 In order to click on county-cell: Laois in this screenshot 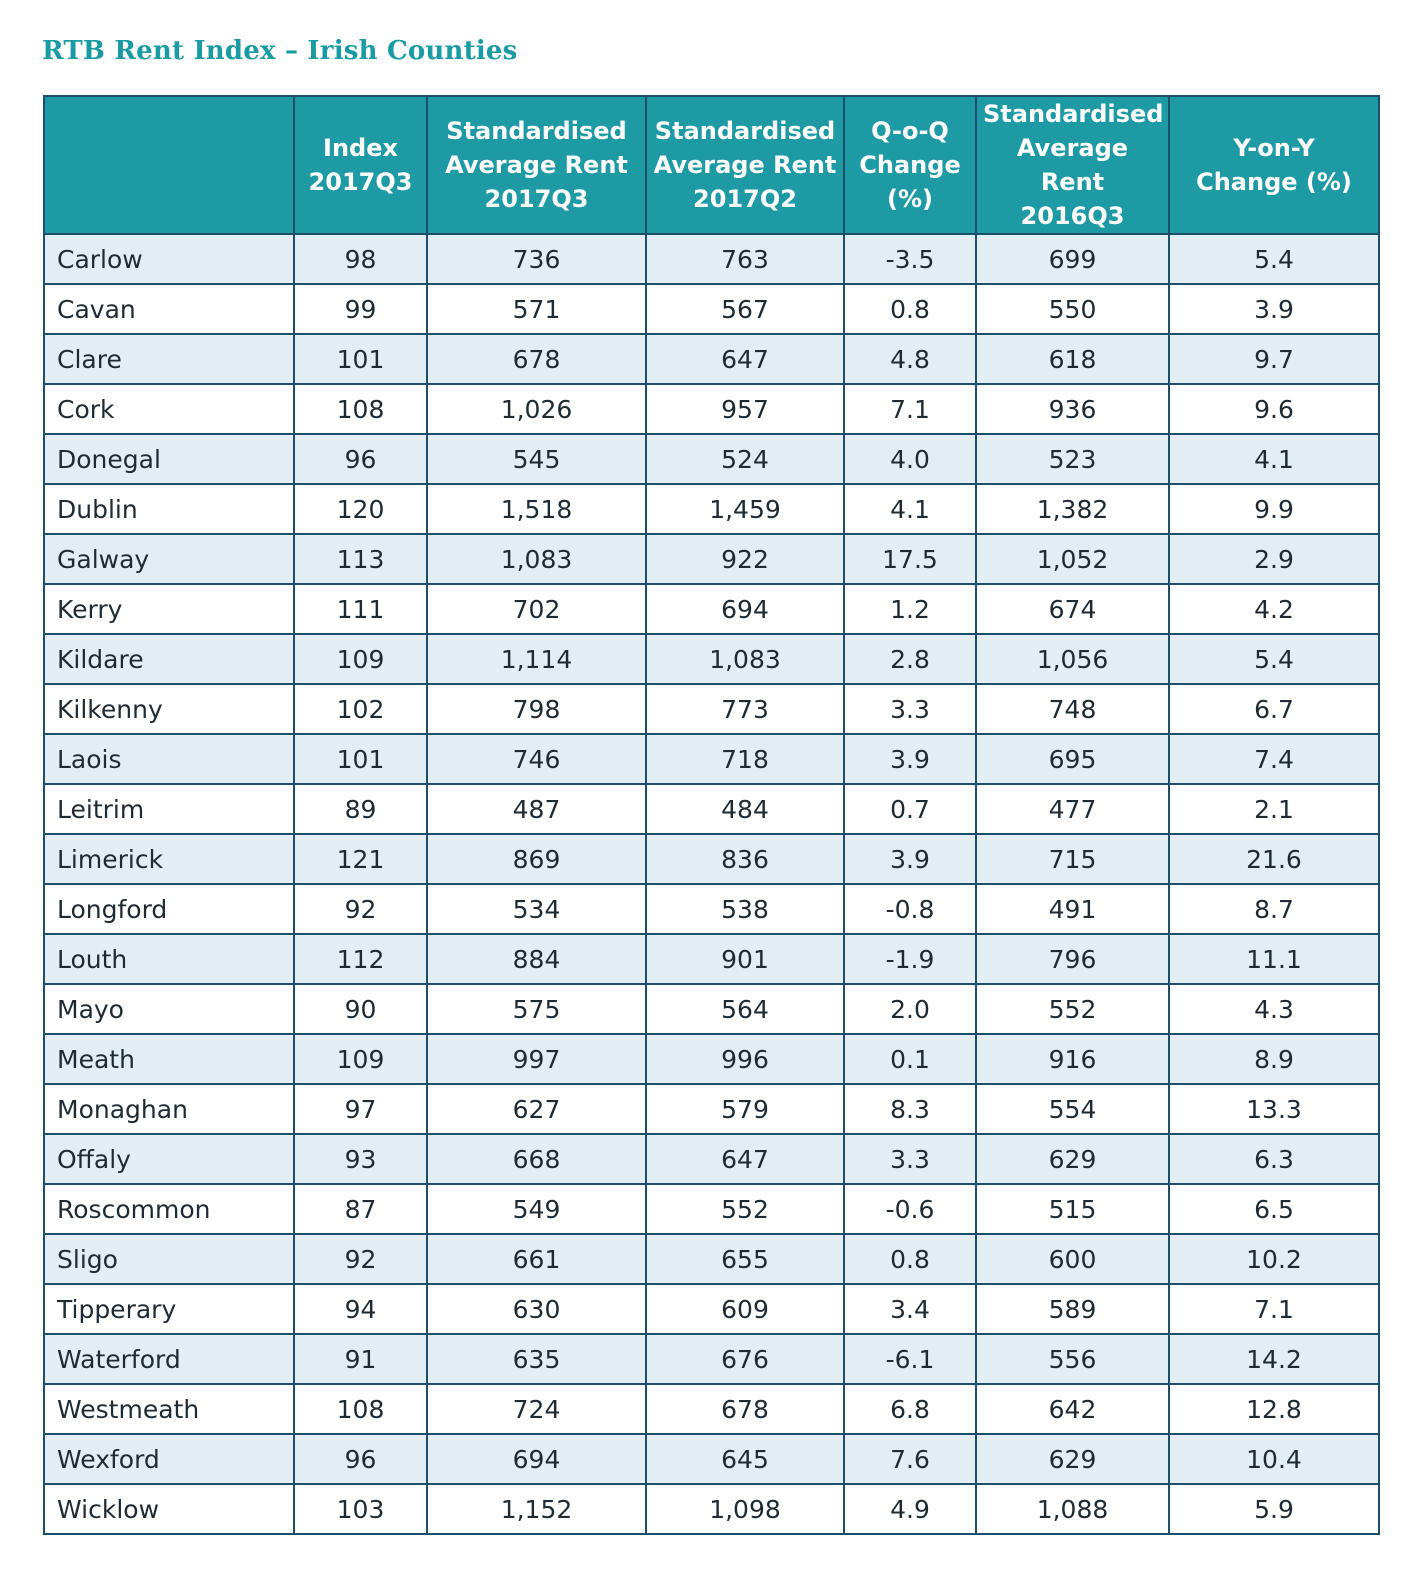, I will do `click(169, 759)`.